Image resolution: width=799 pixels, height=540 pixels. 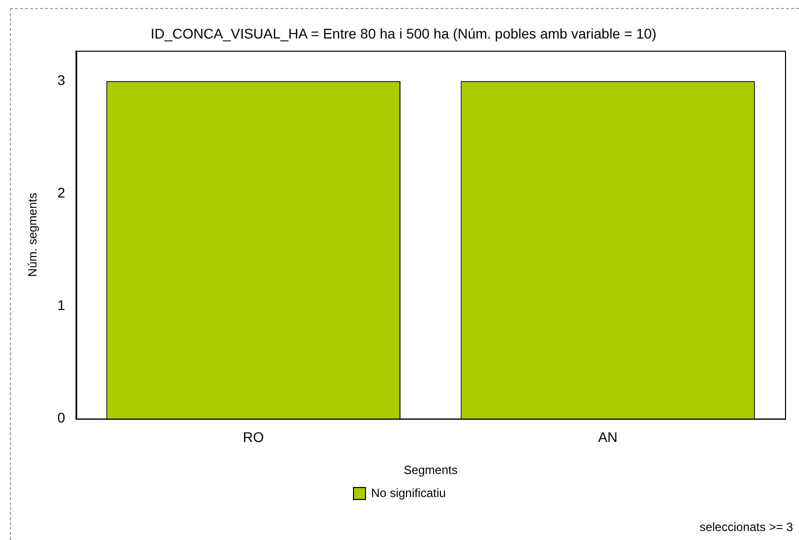 I want to click on text: seleccionats >= 3, so click(x=747, y=527).